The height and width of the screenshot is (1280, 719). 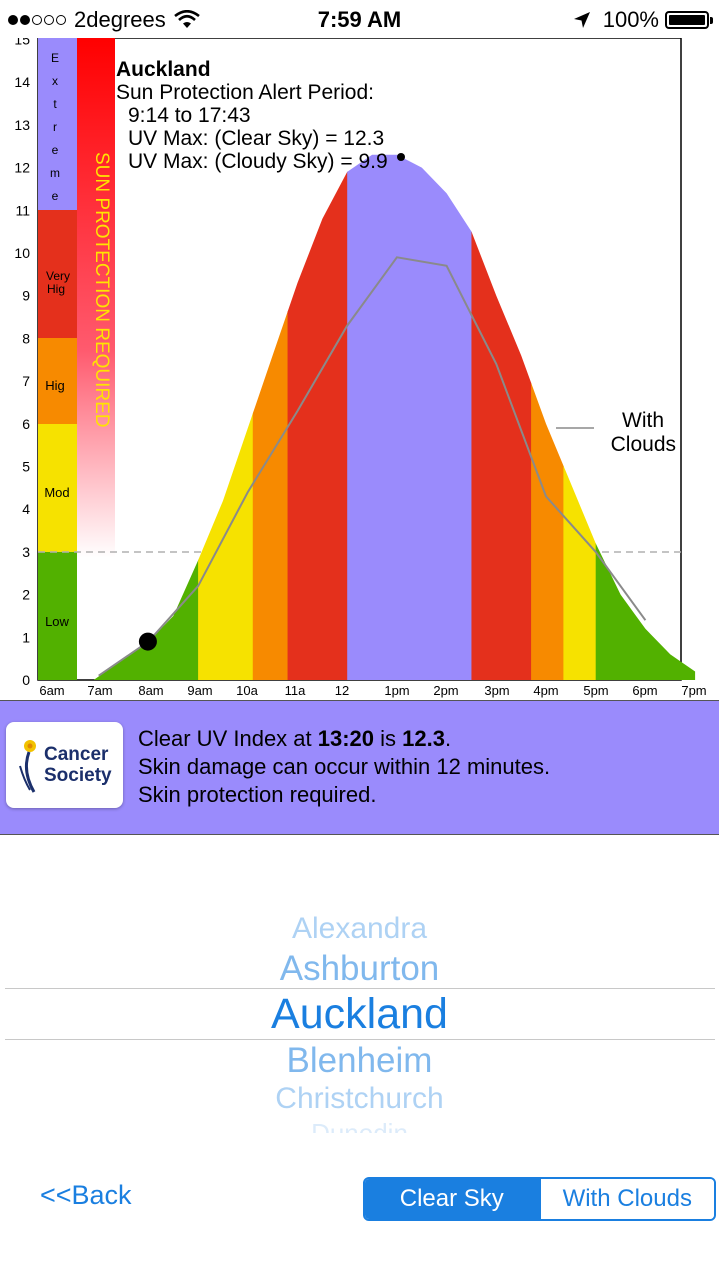 What do you see at coordinates (643, 420) in the screenshot?
I see `with-clouds-label-1: With` at bounding box center [643, 420].